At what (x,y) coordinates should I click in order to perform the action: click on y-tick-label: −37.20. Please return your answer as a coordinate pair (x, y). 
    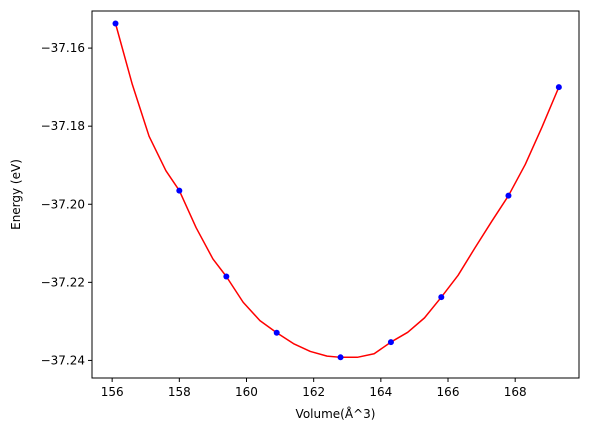
    Looking at the image, I should click on (63, 204).